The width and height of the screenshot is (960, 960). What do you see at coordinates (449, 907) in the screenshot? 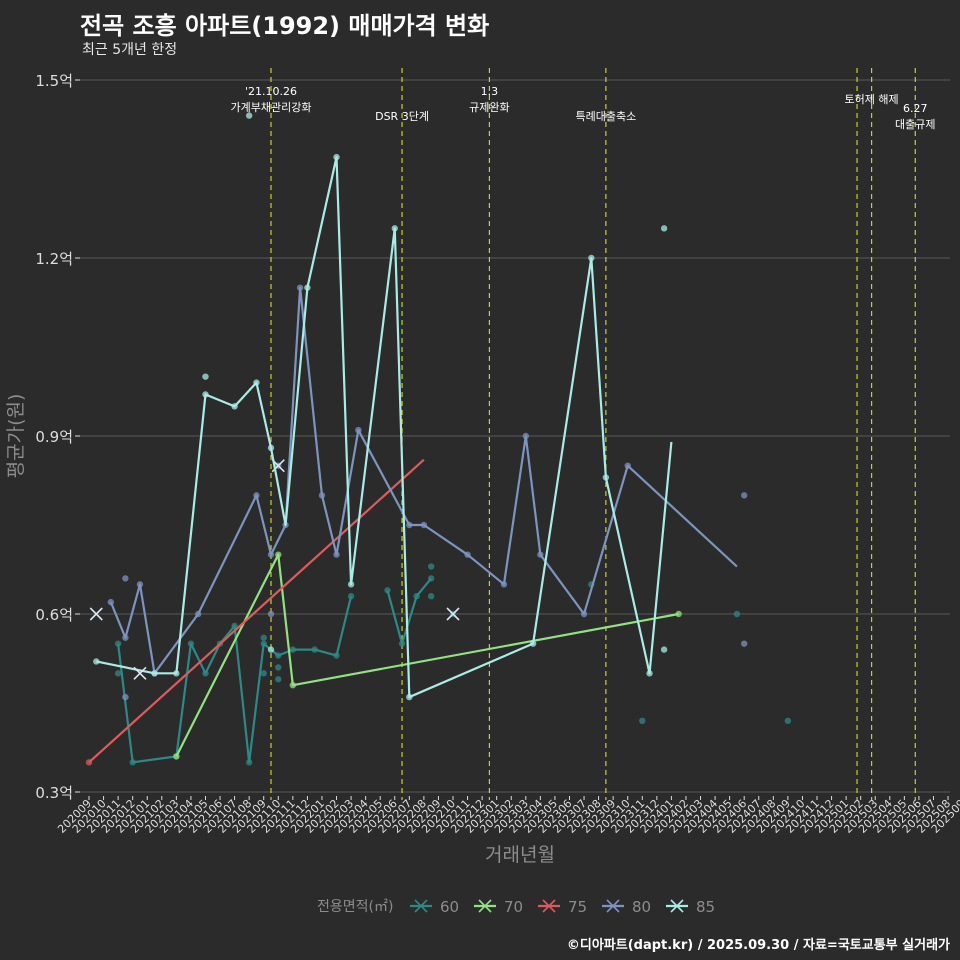
I see `legend-label-60: 60` at bounding box center [449, 907].